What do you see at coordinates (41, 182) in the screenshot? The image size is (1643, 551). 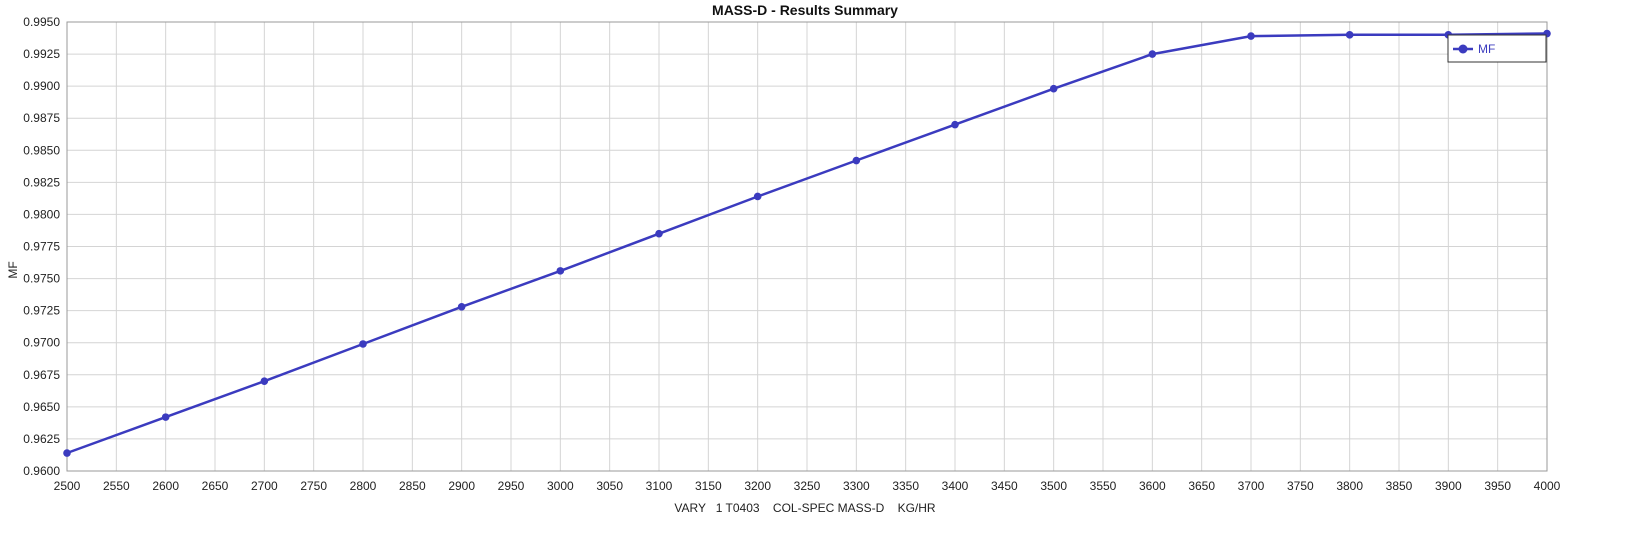 I see `y-tick-label: 0.9825` at bounding box center [41, 182].